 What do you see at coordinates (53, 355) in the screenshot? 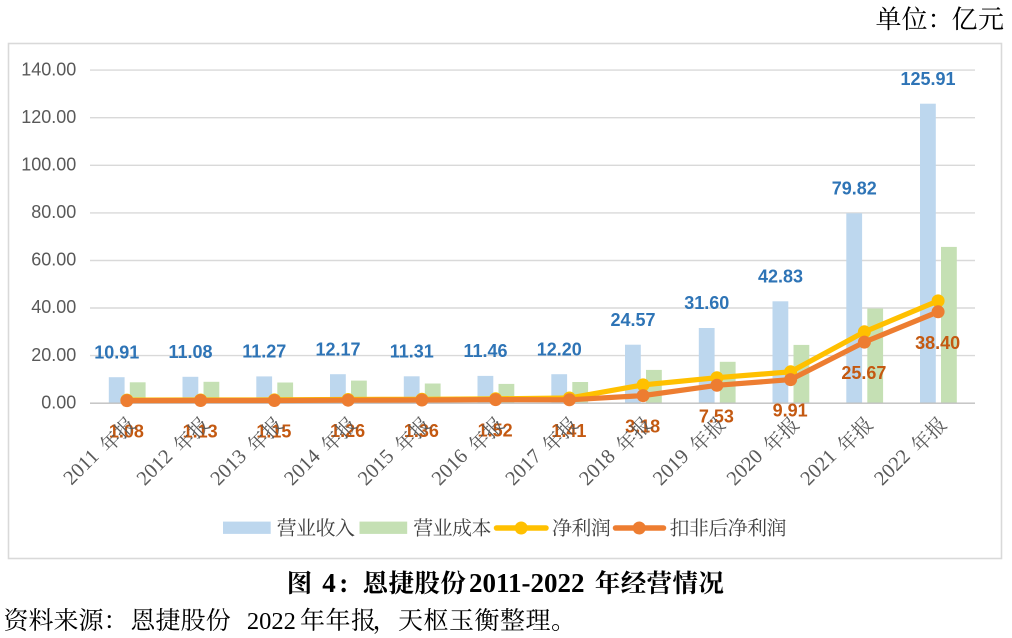
I see `svg-text: 20.00` at bounding box center [53, 355].